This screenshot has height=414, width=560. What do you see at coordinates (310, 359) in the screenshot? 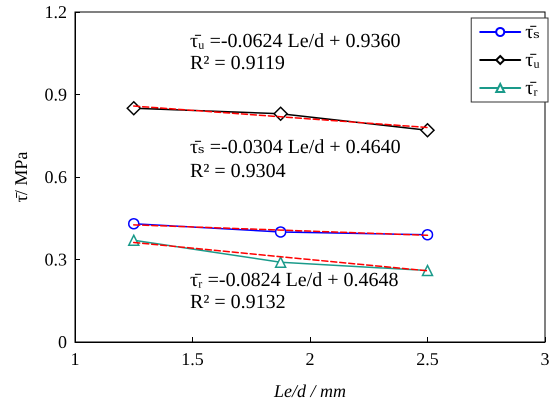
I see `x-tick-label: 2` at bounding box center [310, 359].